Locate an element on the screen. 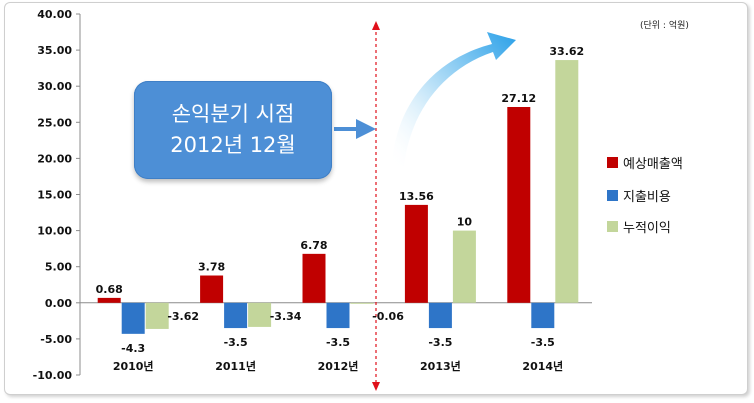 The image size is (754, 403). divider-arrow-down-icon is located at coordinates (376, 386).